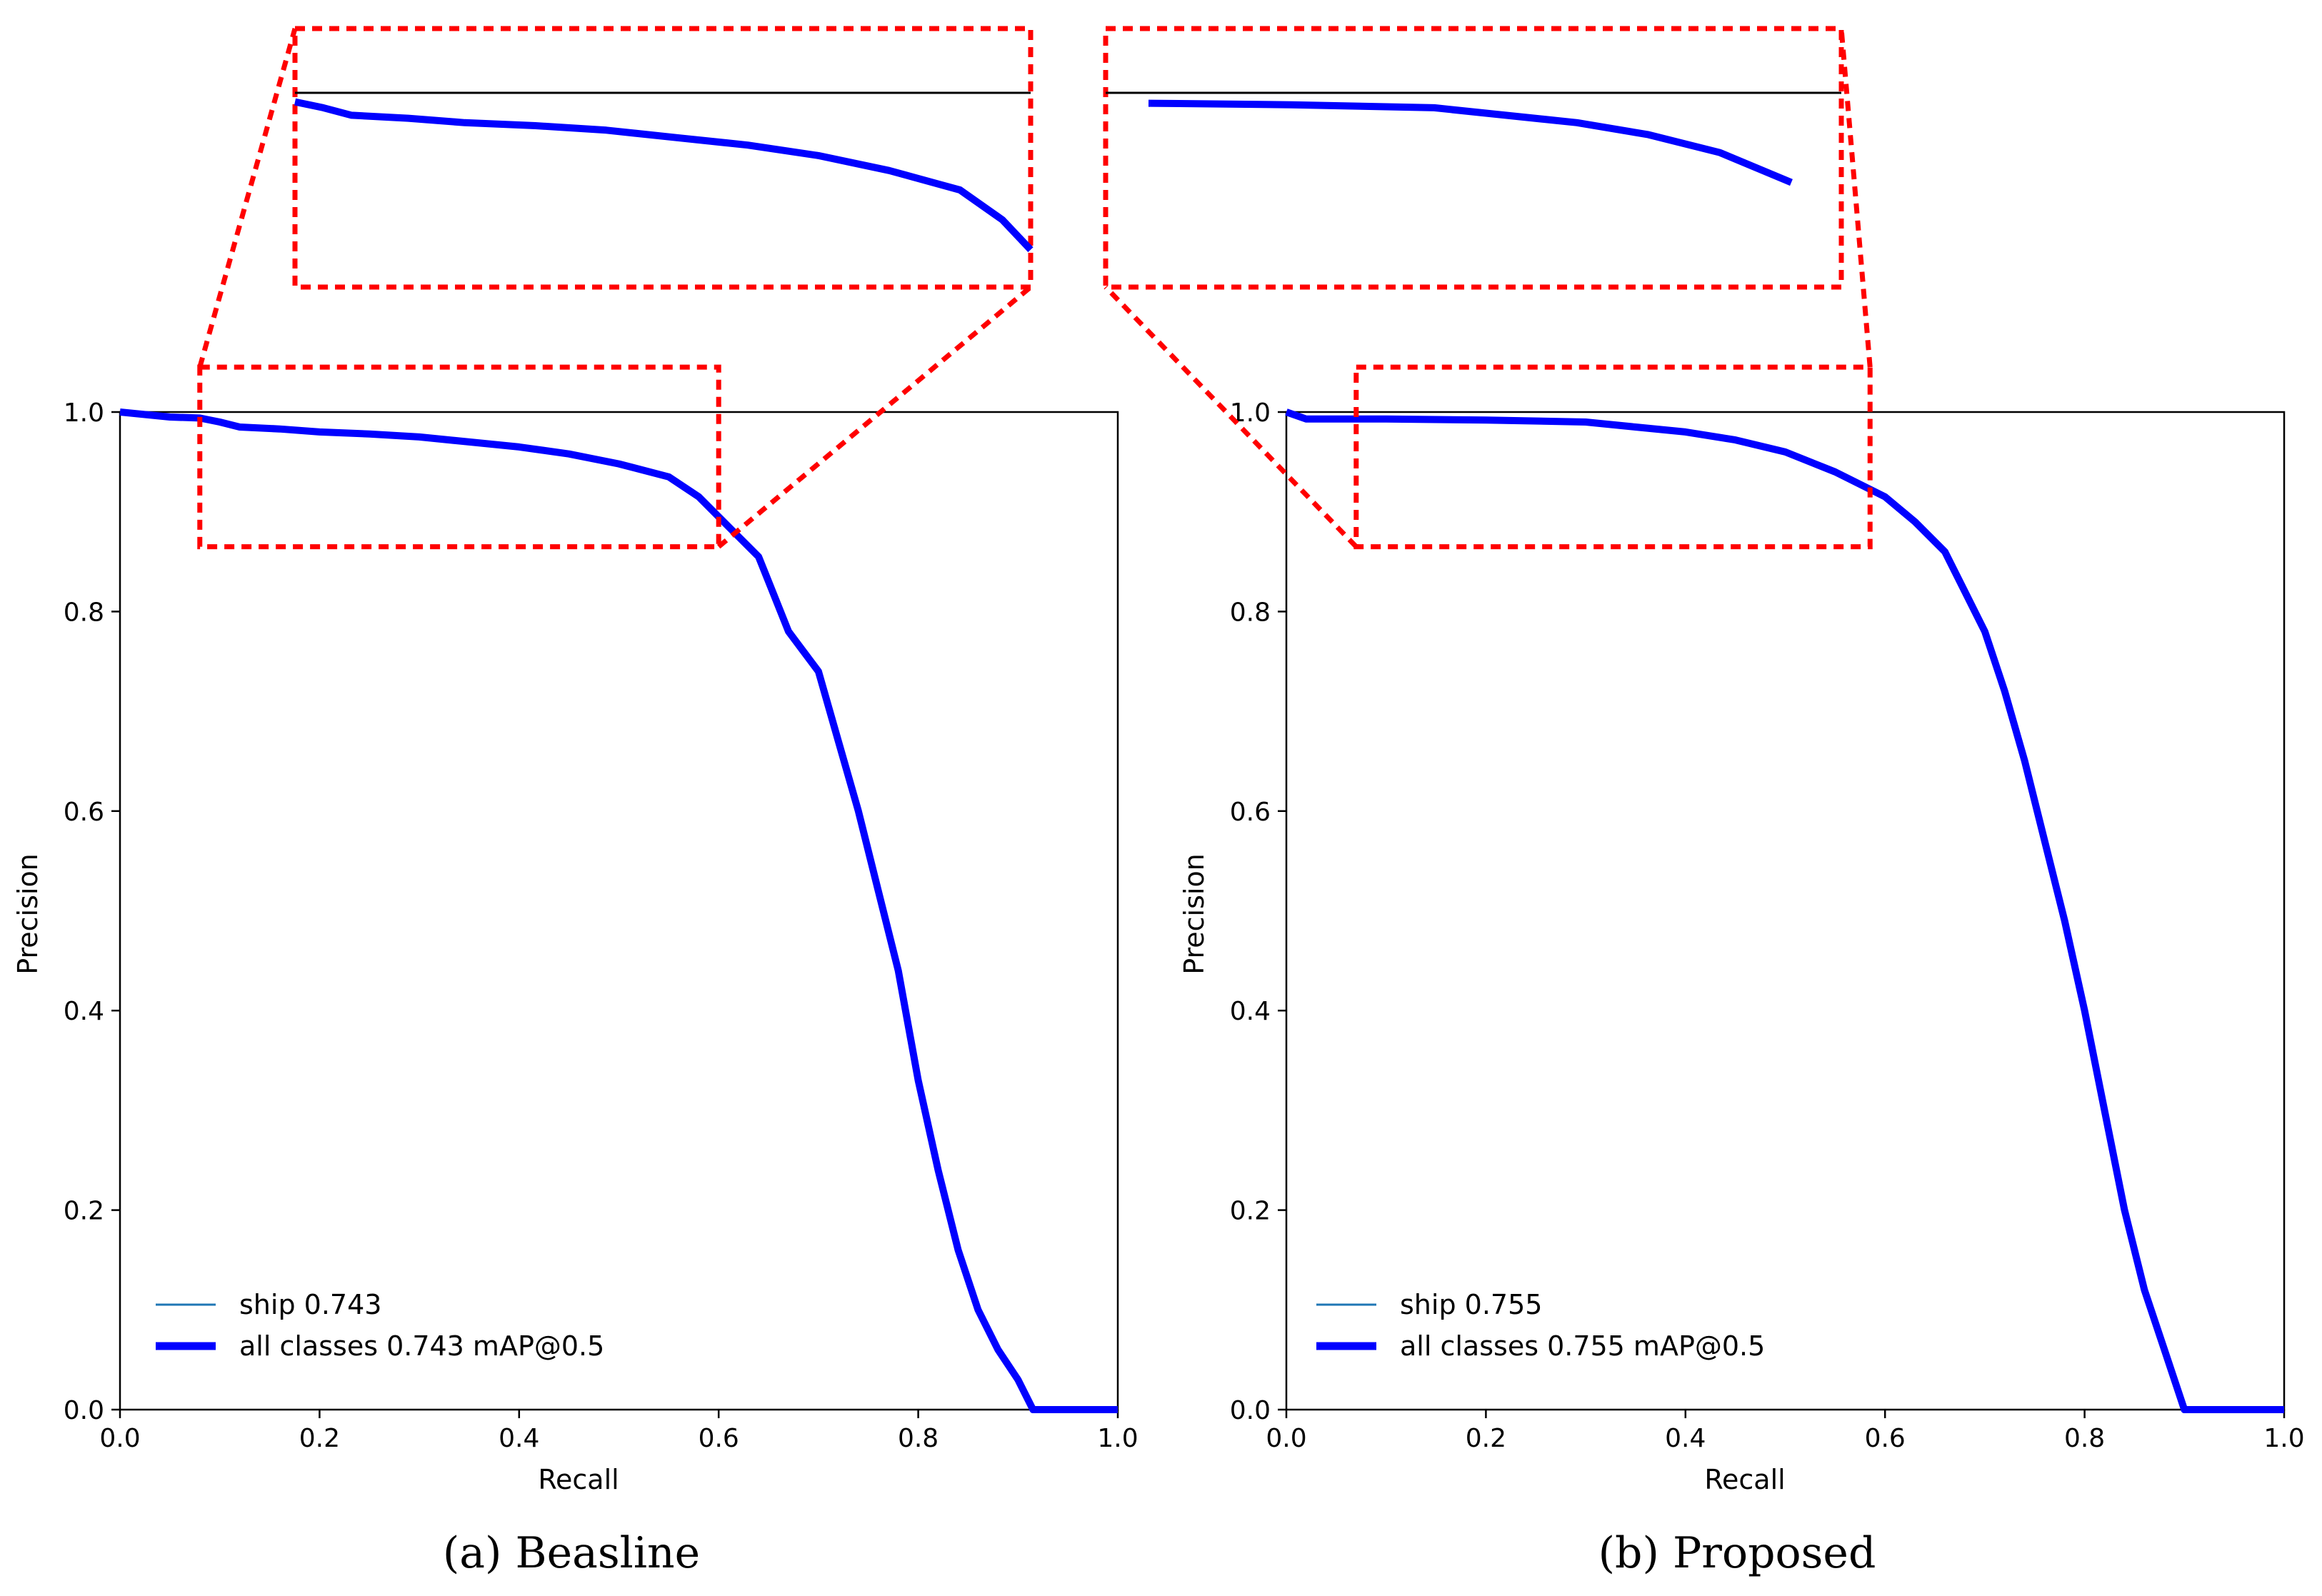  What do you see at coordinates (1737, 1553) in the screenshot?
I see `caption-proposed: (b) Proposed` at bounding box center [1737, 1553].